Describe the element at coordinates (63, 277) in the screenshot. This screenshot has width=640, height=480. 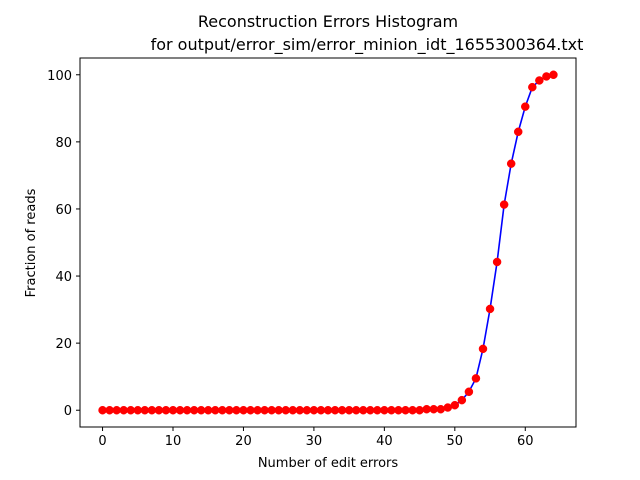
I see `y-tick-label: 40` at that location.